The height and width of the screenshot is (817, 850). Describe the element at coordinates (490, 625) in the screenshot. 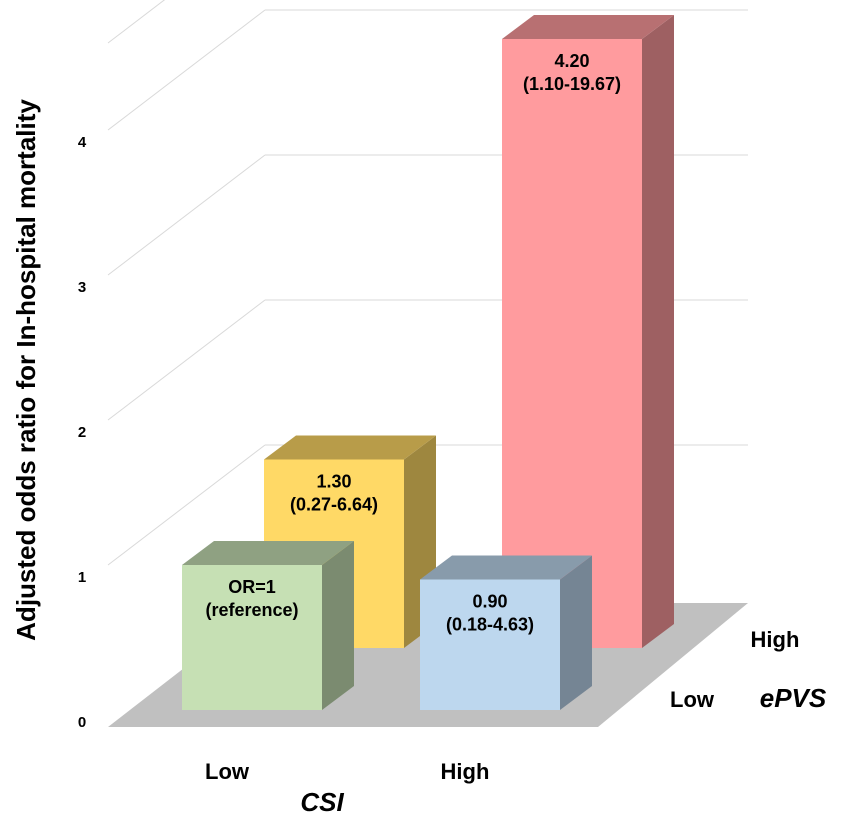

I see `data-label-high-csi-low-epvs-1: (0.18-4.63)` at that location.